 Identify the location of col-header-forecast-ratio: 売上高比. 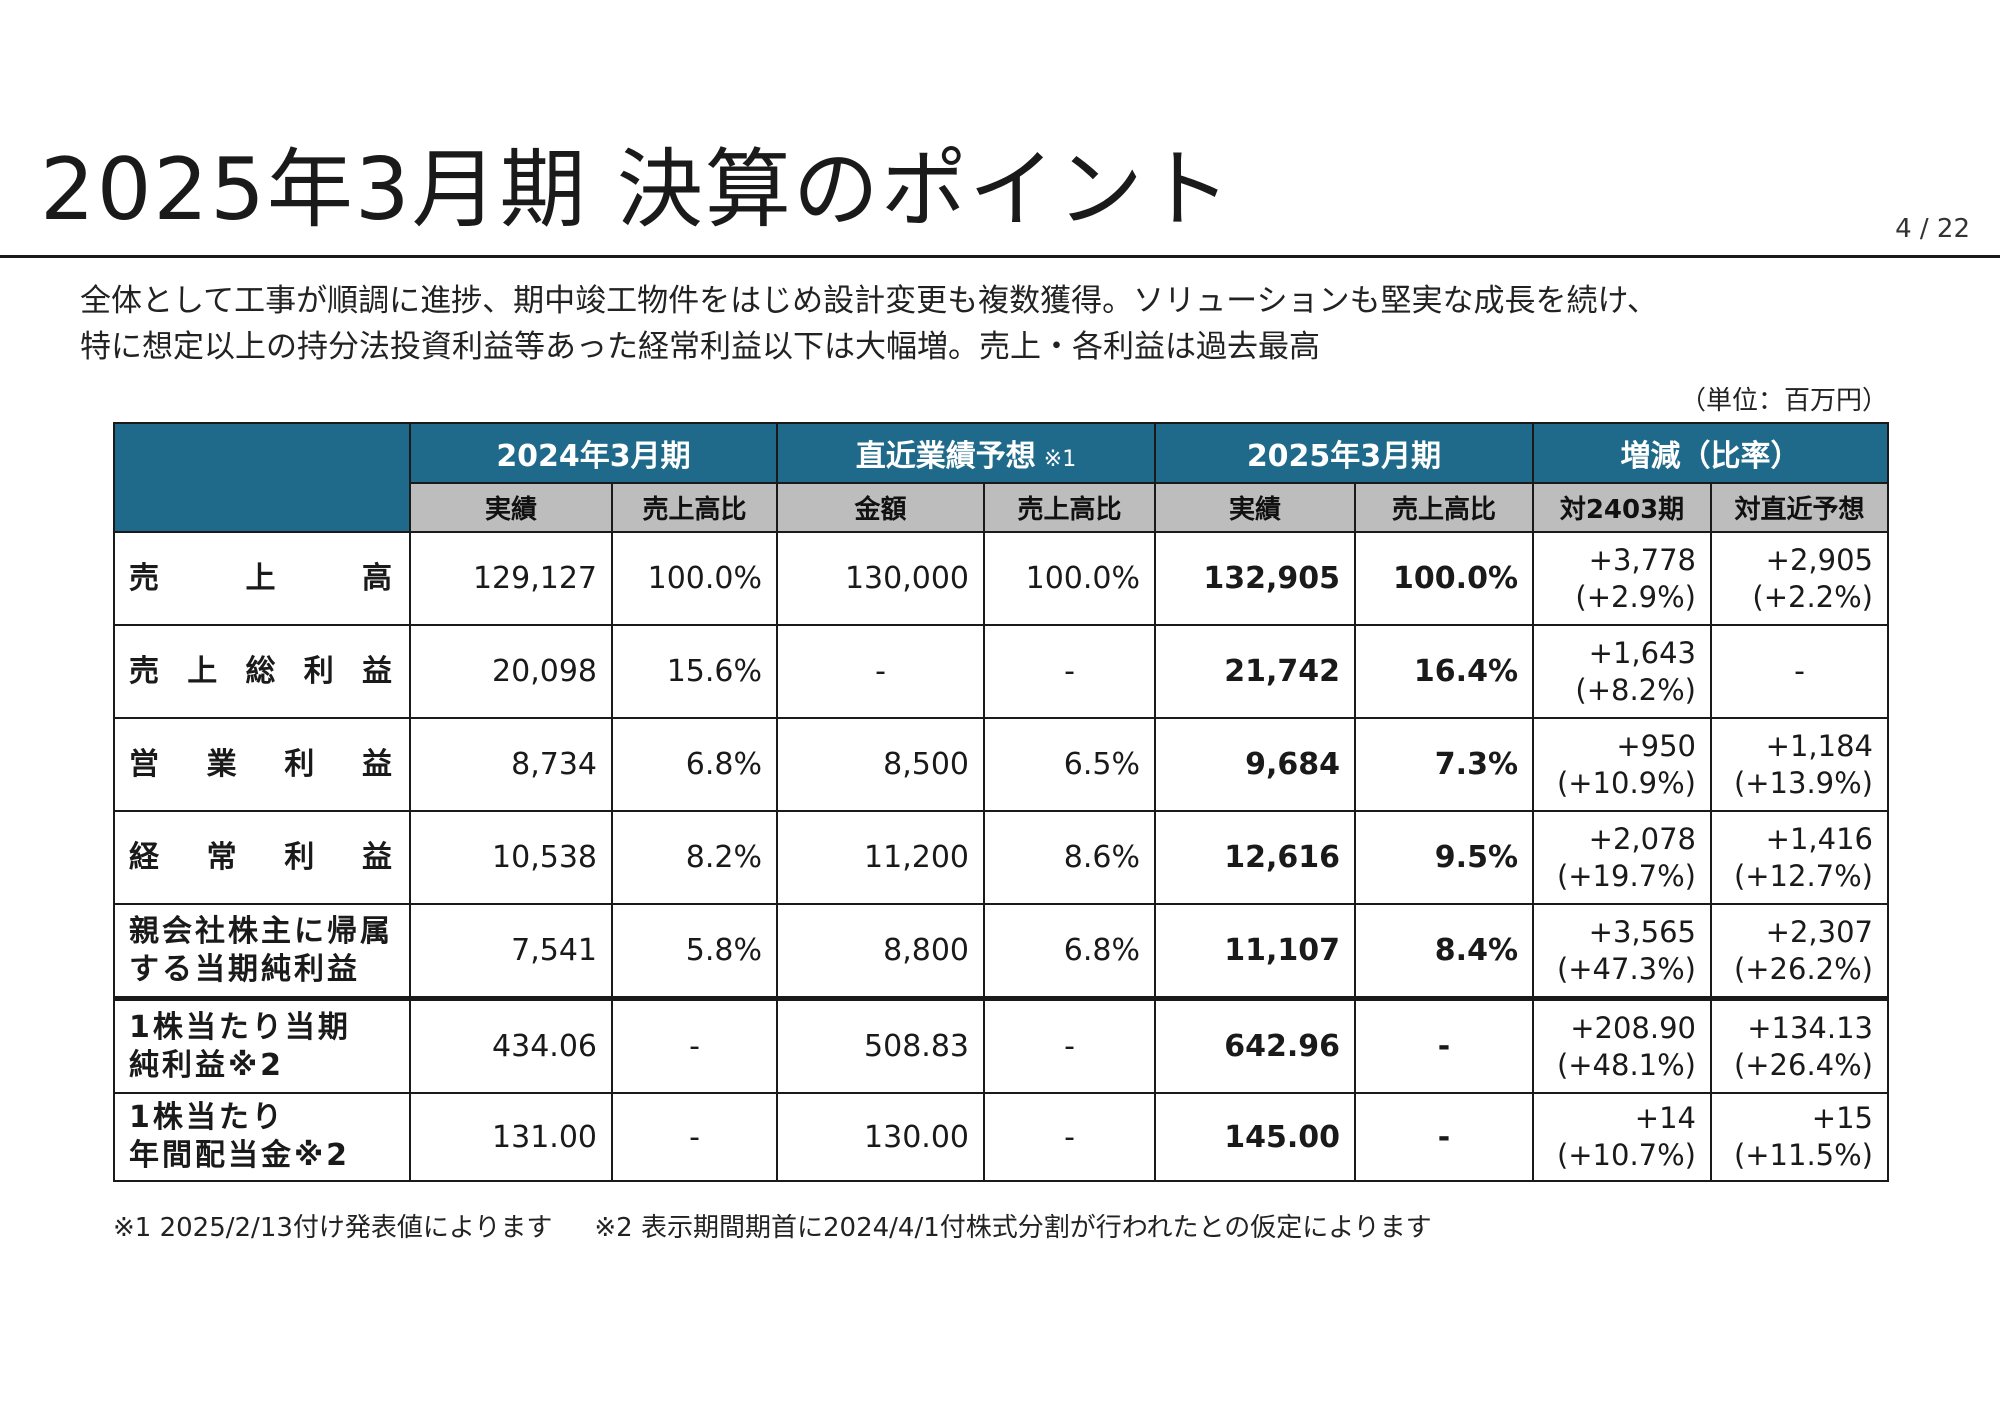
(1069, 507).